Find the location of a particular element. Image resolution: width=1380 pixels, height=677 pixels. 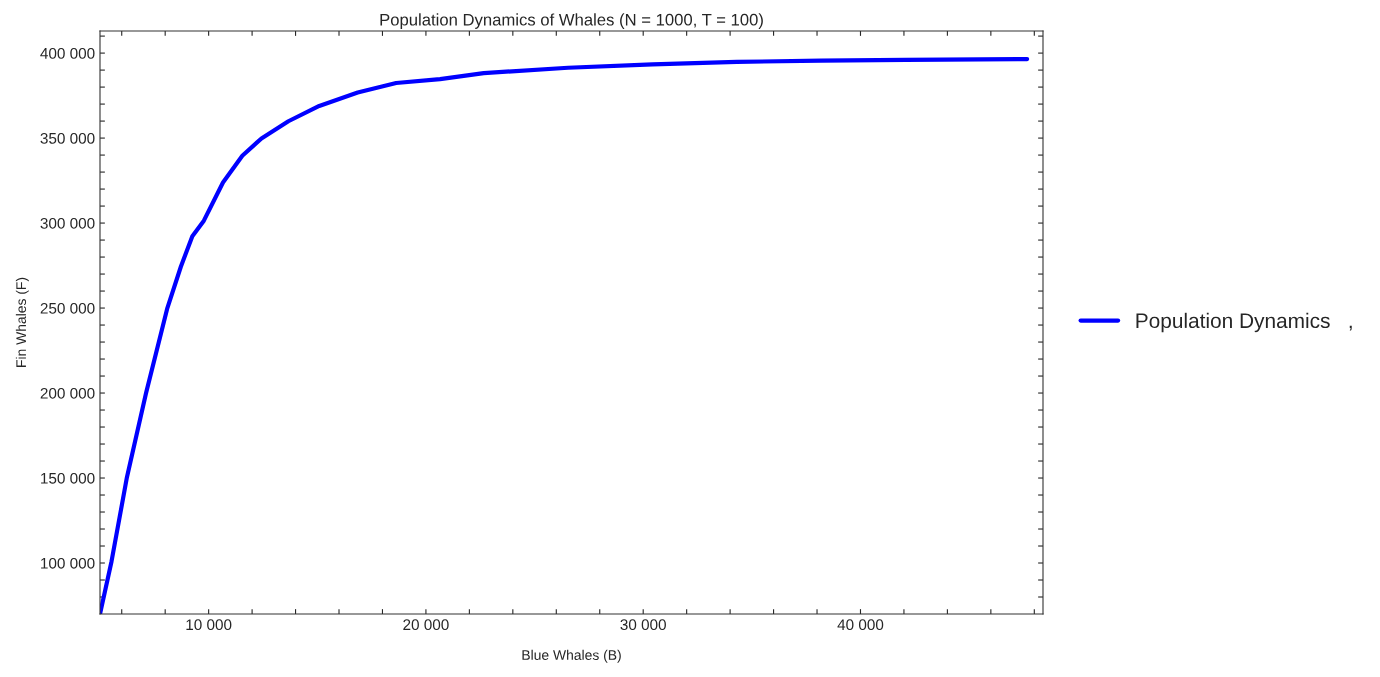

y-tick-label: 350 000 is located at coordinates (67, 138).